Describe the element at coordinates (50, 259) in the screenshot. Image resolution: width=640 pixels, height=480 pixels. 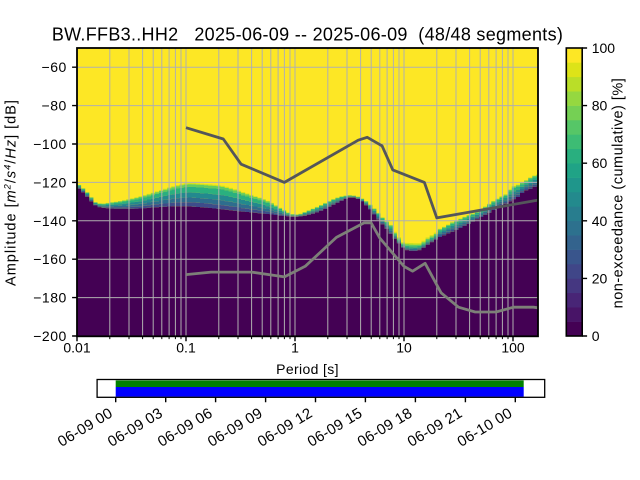
I see `svg-text: −160` at that location.